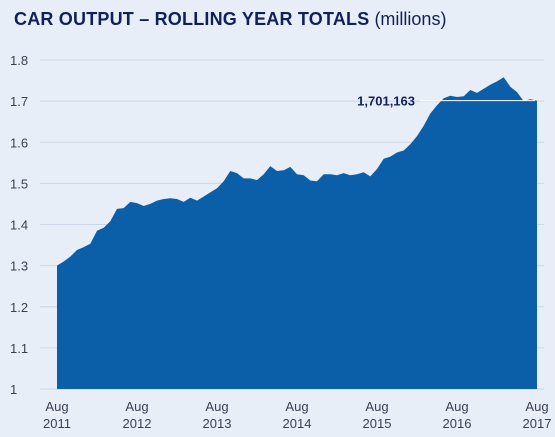 The image size is (555, 437). I want to click on y-tick-label: 1.5, so click(19, 183).